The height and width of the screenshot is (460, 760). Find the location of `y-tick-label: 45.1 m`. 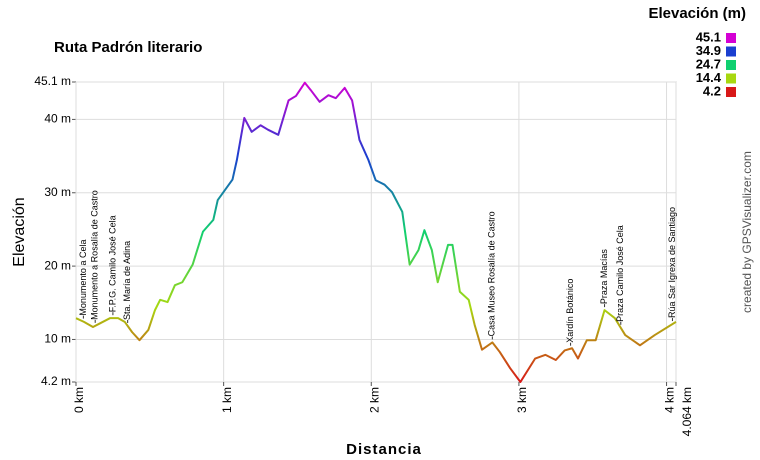

y-tick-label: 45.1 m is located at coordinates (52, 81).